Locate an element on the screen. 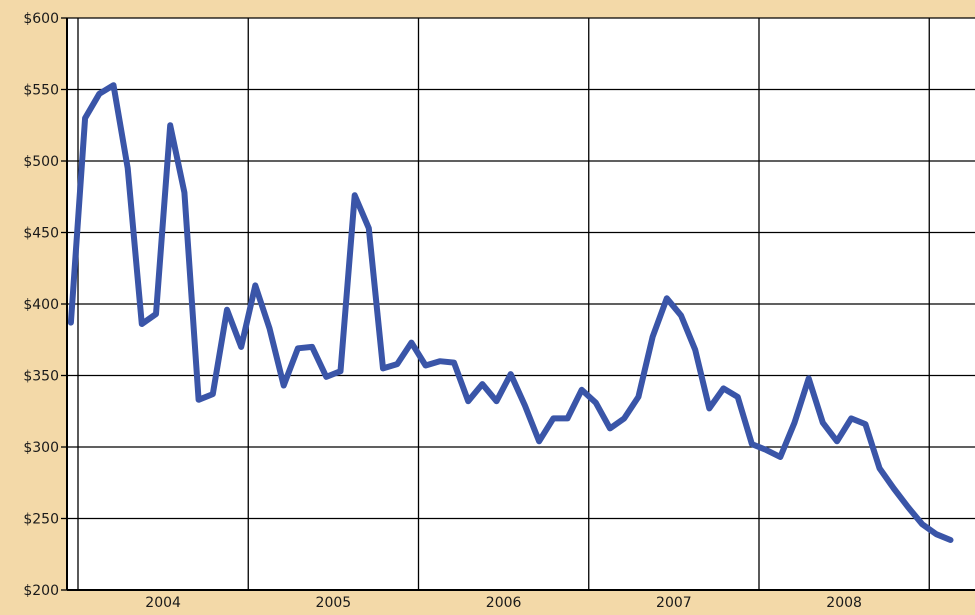  y-tick-label: $250 is located at coordinates (41, 520).